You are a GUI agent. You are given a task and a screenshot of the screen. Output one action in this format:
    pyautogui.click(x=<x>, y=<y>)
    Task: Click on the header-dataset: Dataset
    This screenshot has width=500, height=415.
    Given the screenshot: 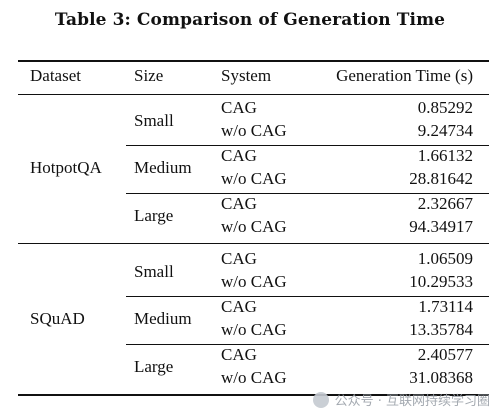 What is the action you would take?
    pyautogui.click(x=55, y=75)
    